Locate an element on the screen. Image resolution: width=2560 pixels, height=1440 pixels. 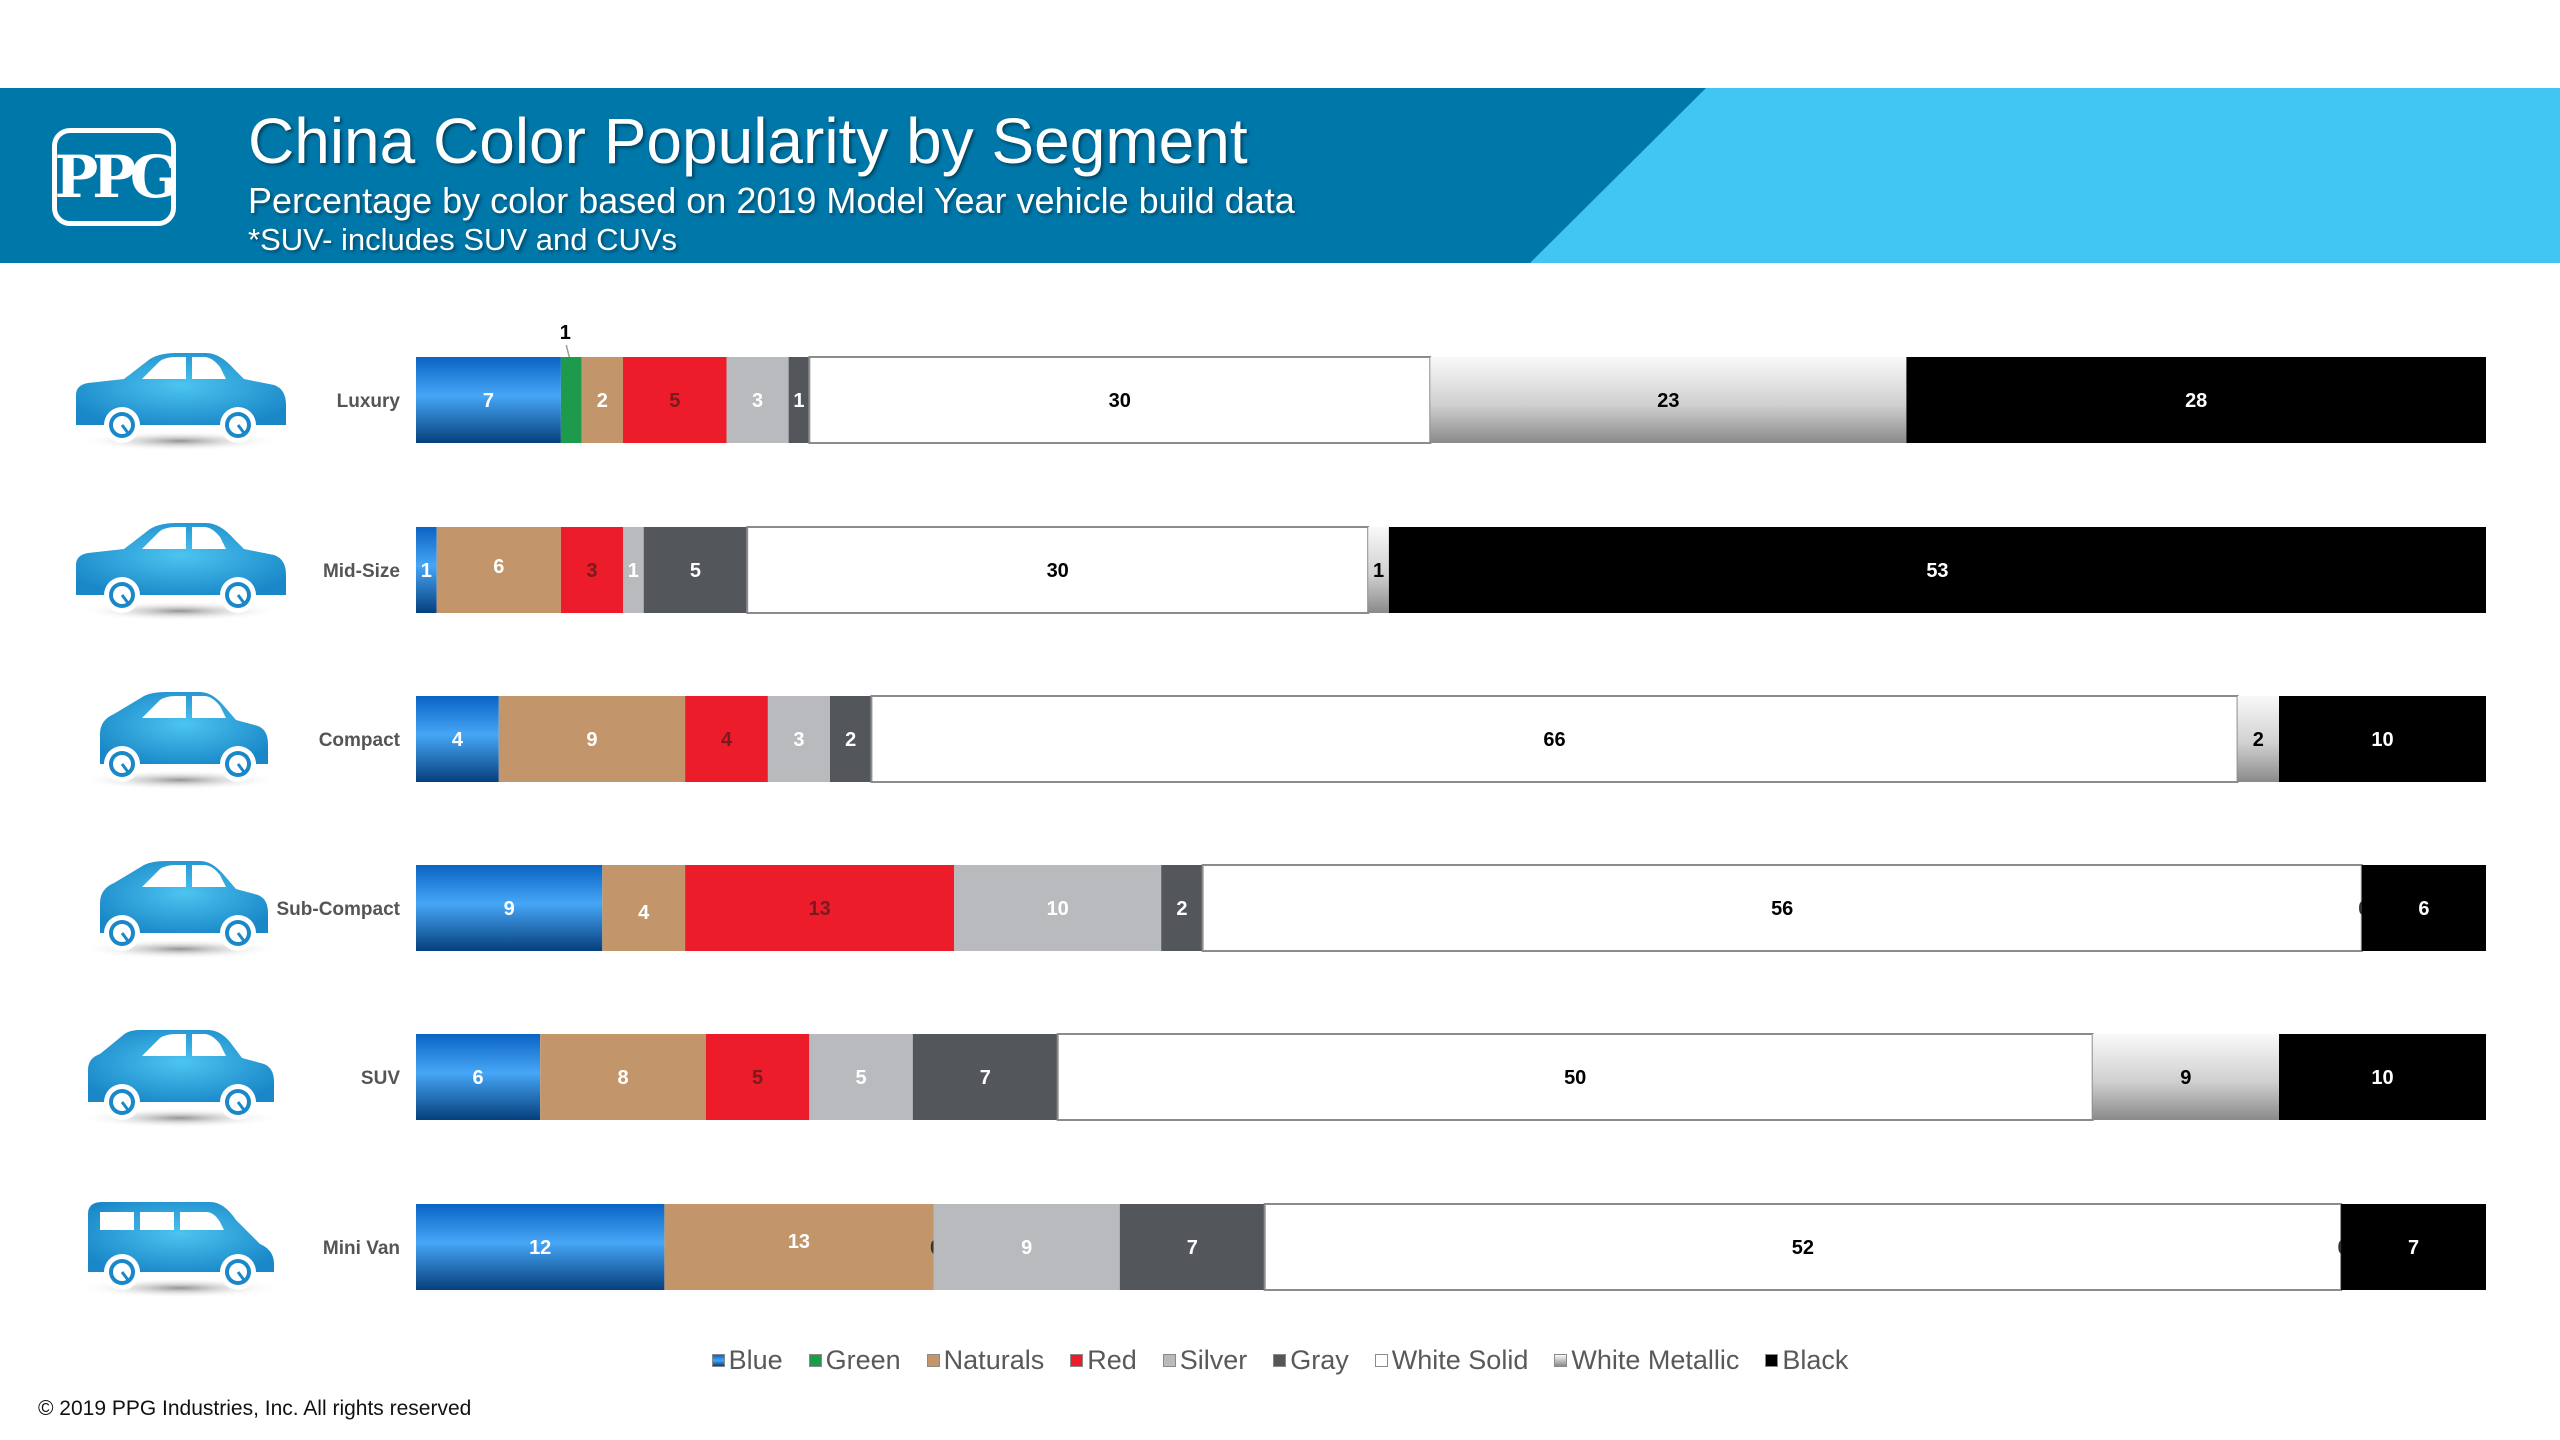
legend-label: White Solid is located at coordinates (1460, 1360).